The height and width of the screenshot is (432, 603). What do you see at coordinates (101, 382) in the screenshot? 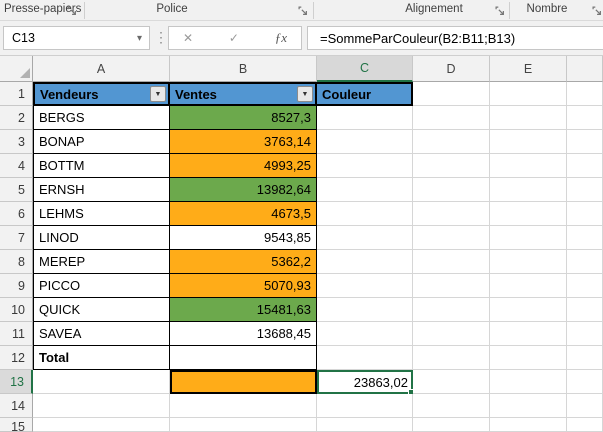
I see `cell-A13` at bounding box center [101, 382].